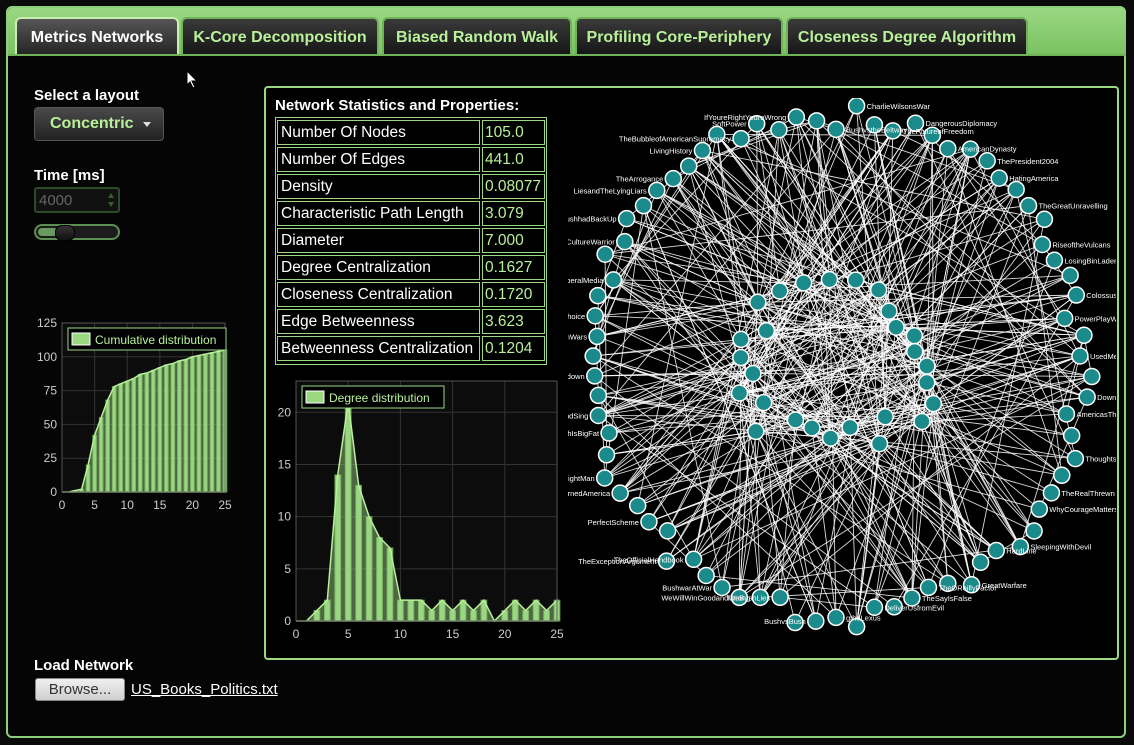 The image size is (1134, 745). Describe the element at coordinates (577, 336) in the screenshot. I see `node-label: TheClintonWars` at that location.